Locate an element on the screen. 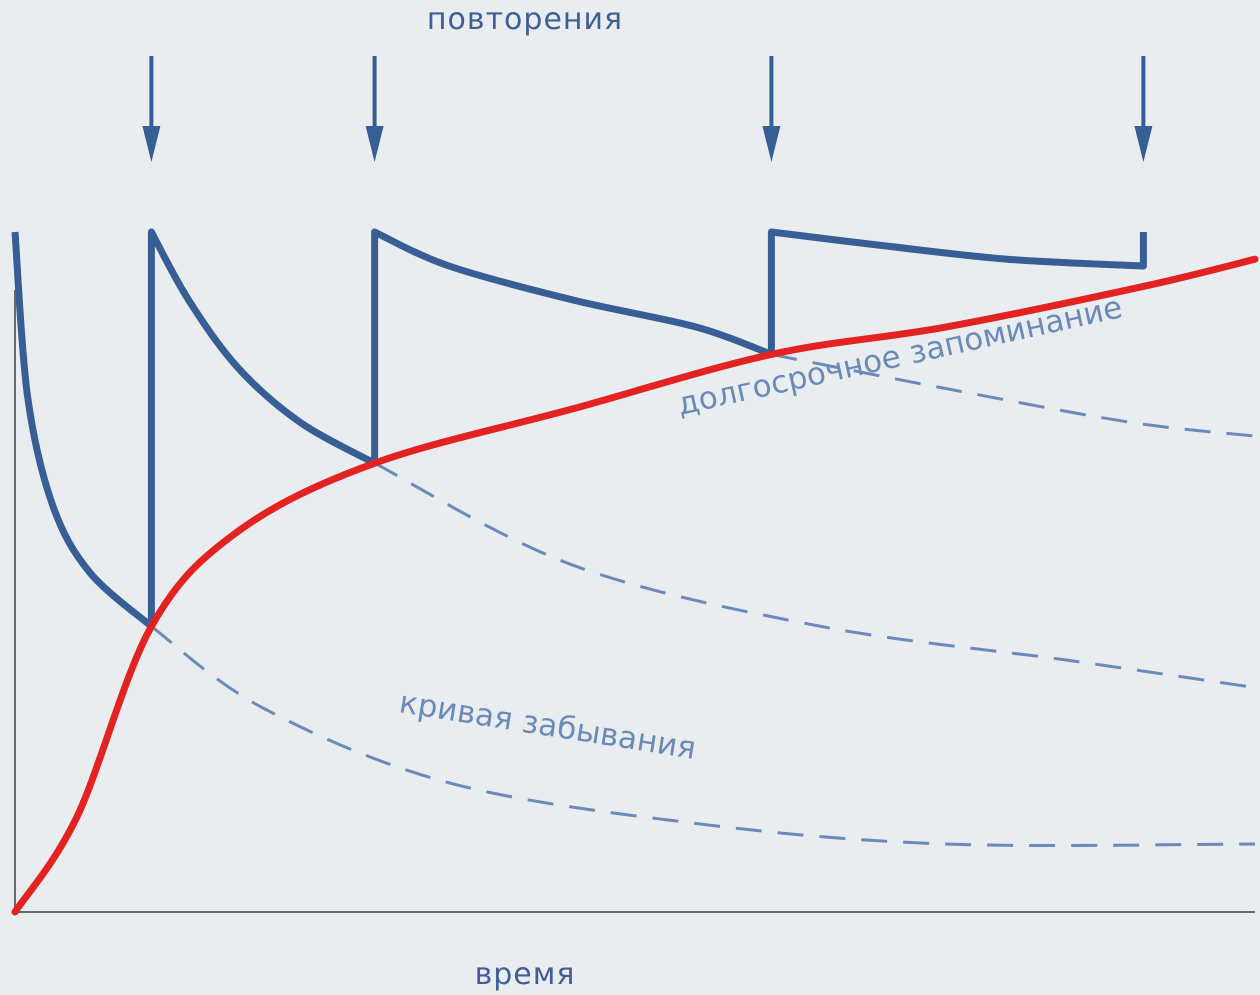 The height and width of the screenshot is (995, 1260). forgetting-curve-annotation: кривая забывания is located at coordinates (548, 725).